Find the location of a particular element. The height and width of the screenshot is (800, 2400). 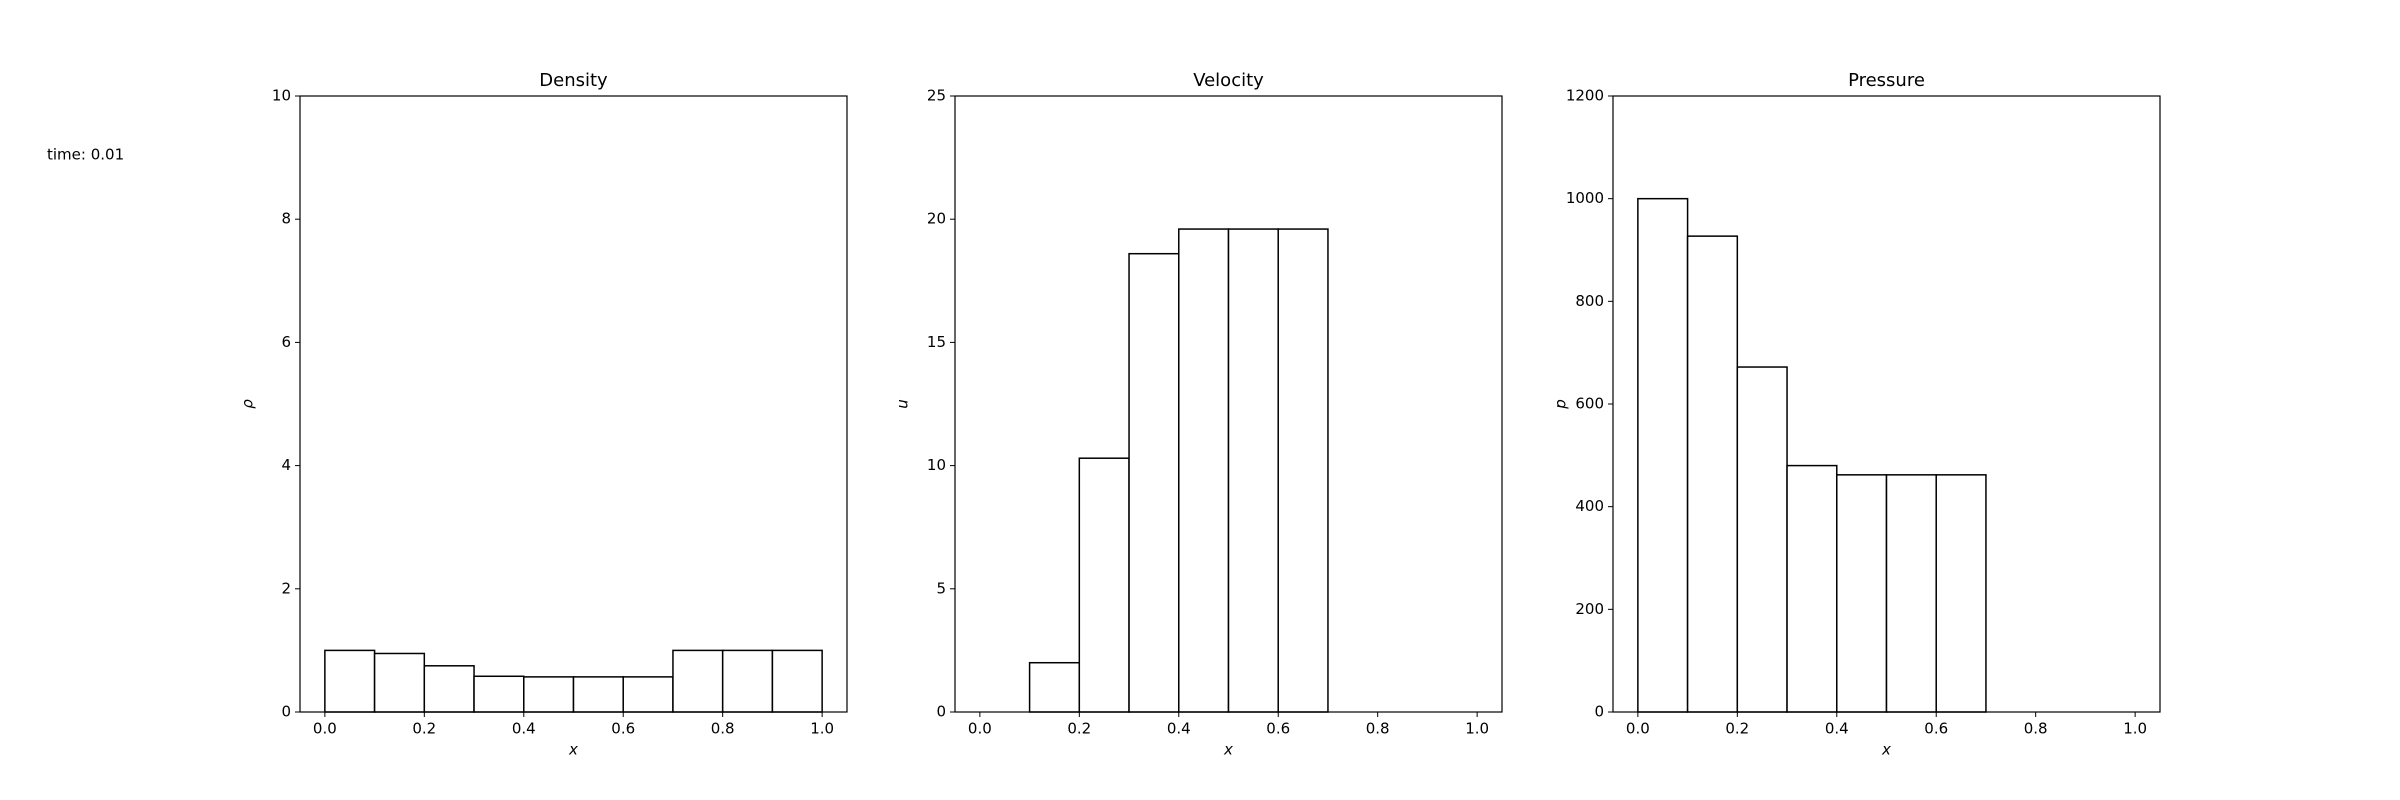

y-tick-label: 200 is located at coordinates (1589, 609).